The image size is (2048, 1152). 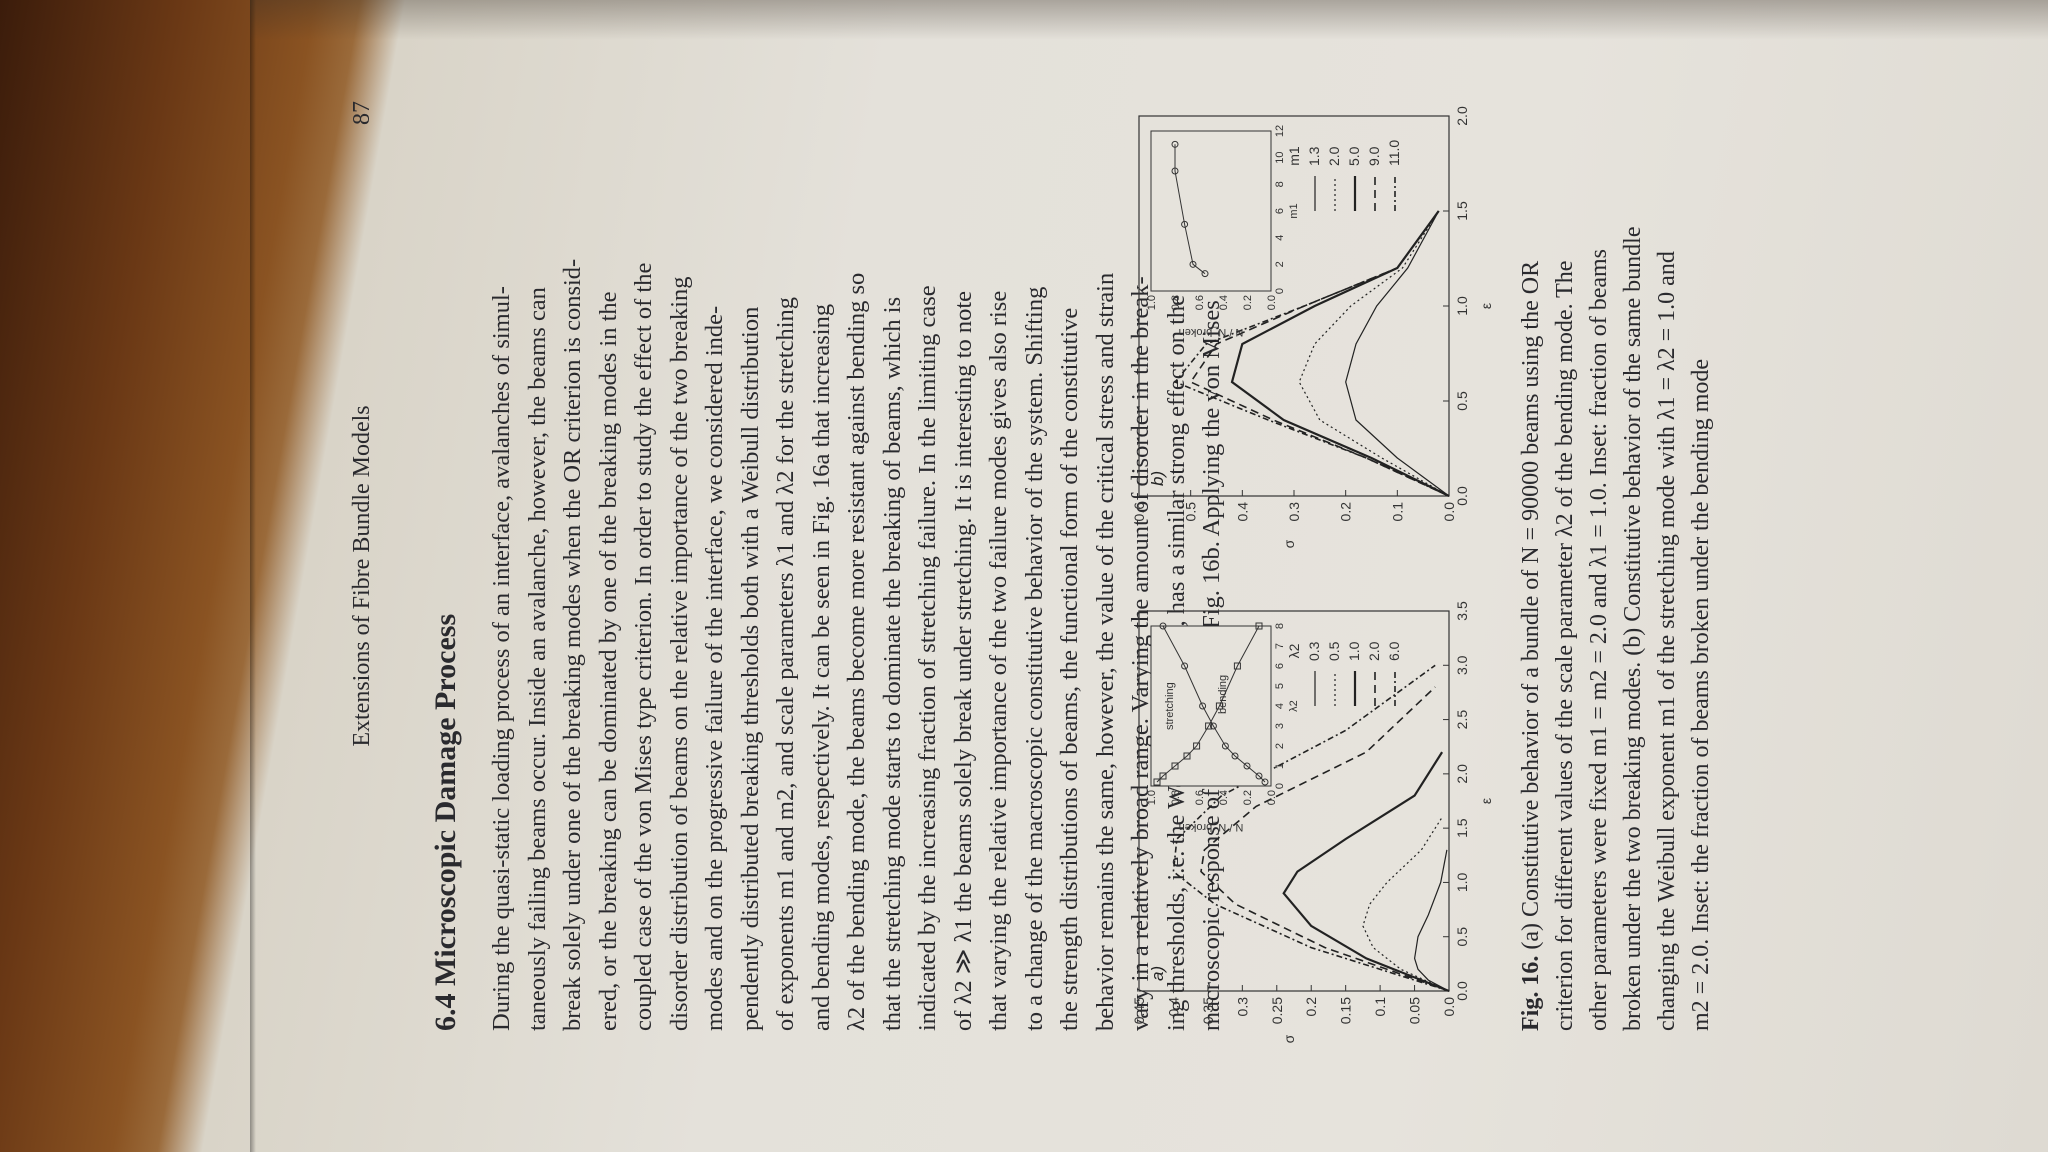 What do you see at coordinates (1280, 686) in the screenshot?
I see `inset-x-tick-label: 5` at bounding box center [1280, 686].